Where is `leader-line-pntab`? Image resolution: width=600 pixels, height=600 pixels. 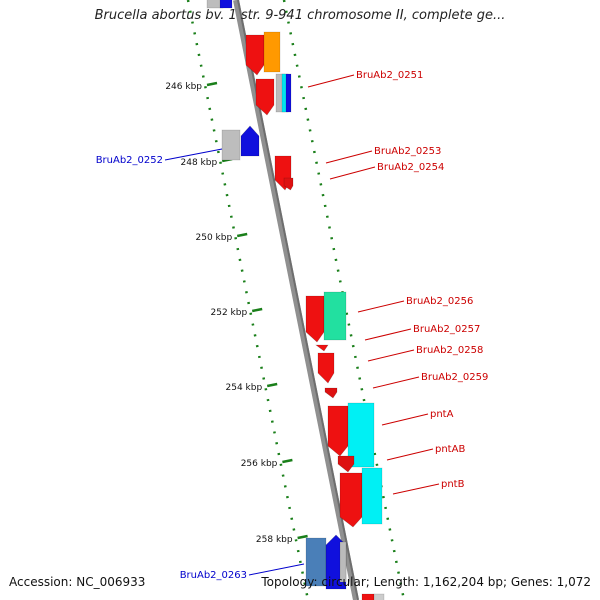
leader-line-pntab is located at coordinates (410, 454).